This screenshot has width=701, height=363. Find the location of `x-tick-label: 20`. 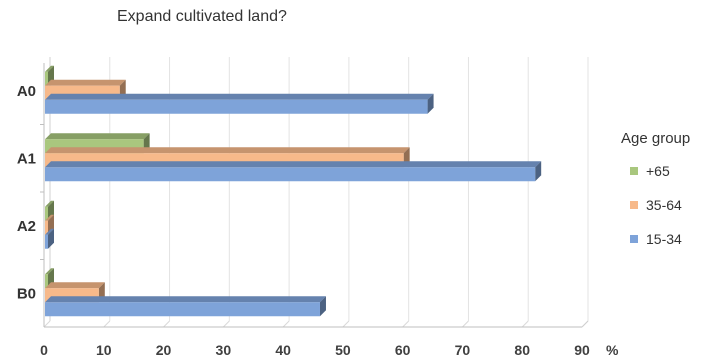

x-tick-label: 20 is located at coordinates (164, 350).